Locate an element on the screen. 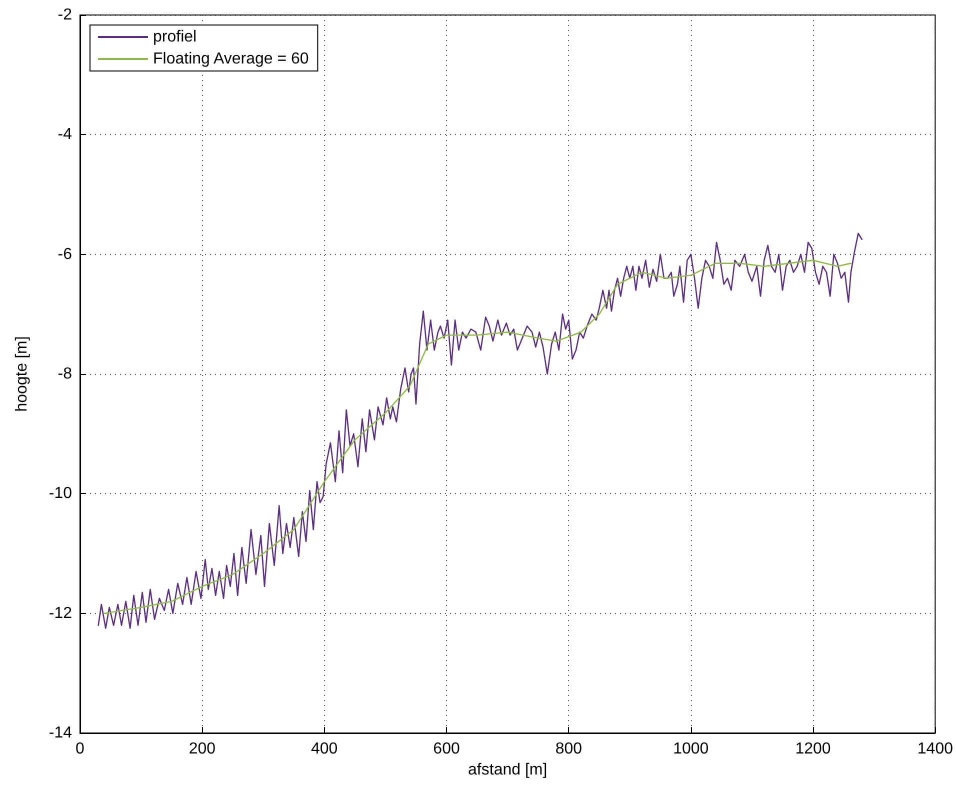 The height and width of the screenshot is (793, 956). y-tick-label: -6 is located at coordinates (65, 254).